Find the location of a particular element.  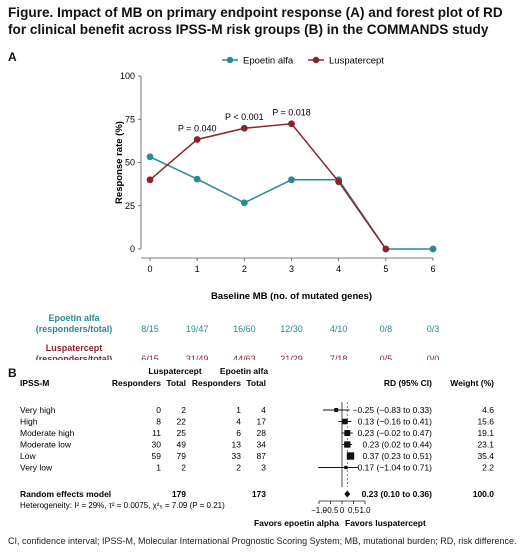

forest-x-tick-label: 1.0 is located at coordinates (365, 510).